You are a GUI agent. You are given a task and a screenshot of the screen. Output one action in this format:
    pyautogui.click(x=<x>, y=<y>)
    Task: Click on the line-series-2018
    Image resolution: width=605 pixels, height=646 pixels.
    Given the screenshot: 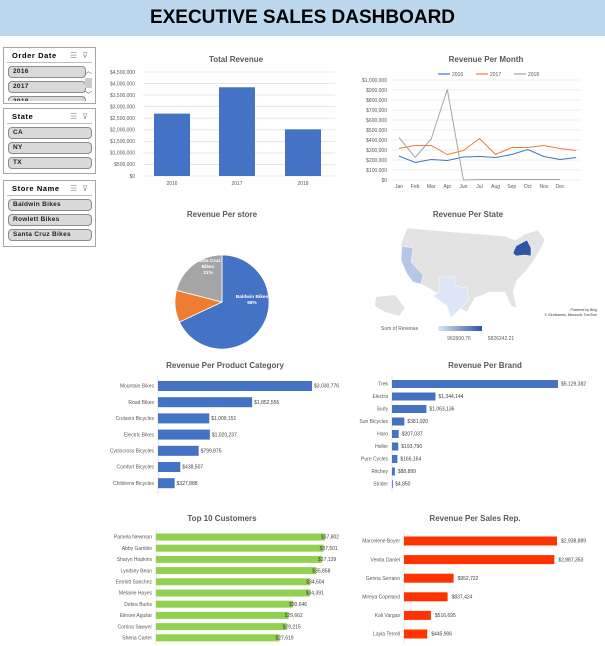 What is the action you would take?
    pyautogui.click(x=479, y=135)
    